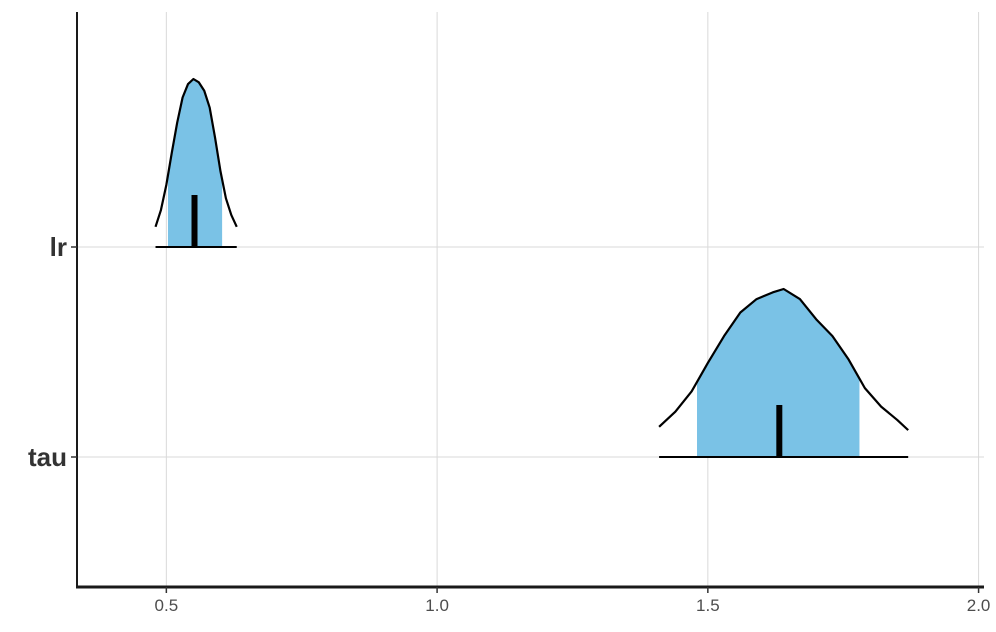 This screenshot has height=632, width=996. What do you see at coordinates (778, 373) in the screenshot?
I see `density-area-tau` at bounding box center [778, 373].